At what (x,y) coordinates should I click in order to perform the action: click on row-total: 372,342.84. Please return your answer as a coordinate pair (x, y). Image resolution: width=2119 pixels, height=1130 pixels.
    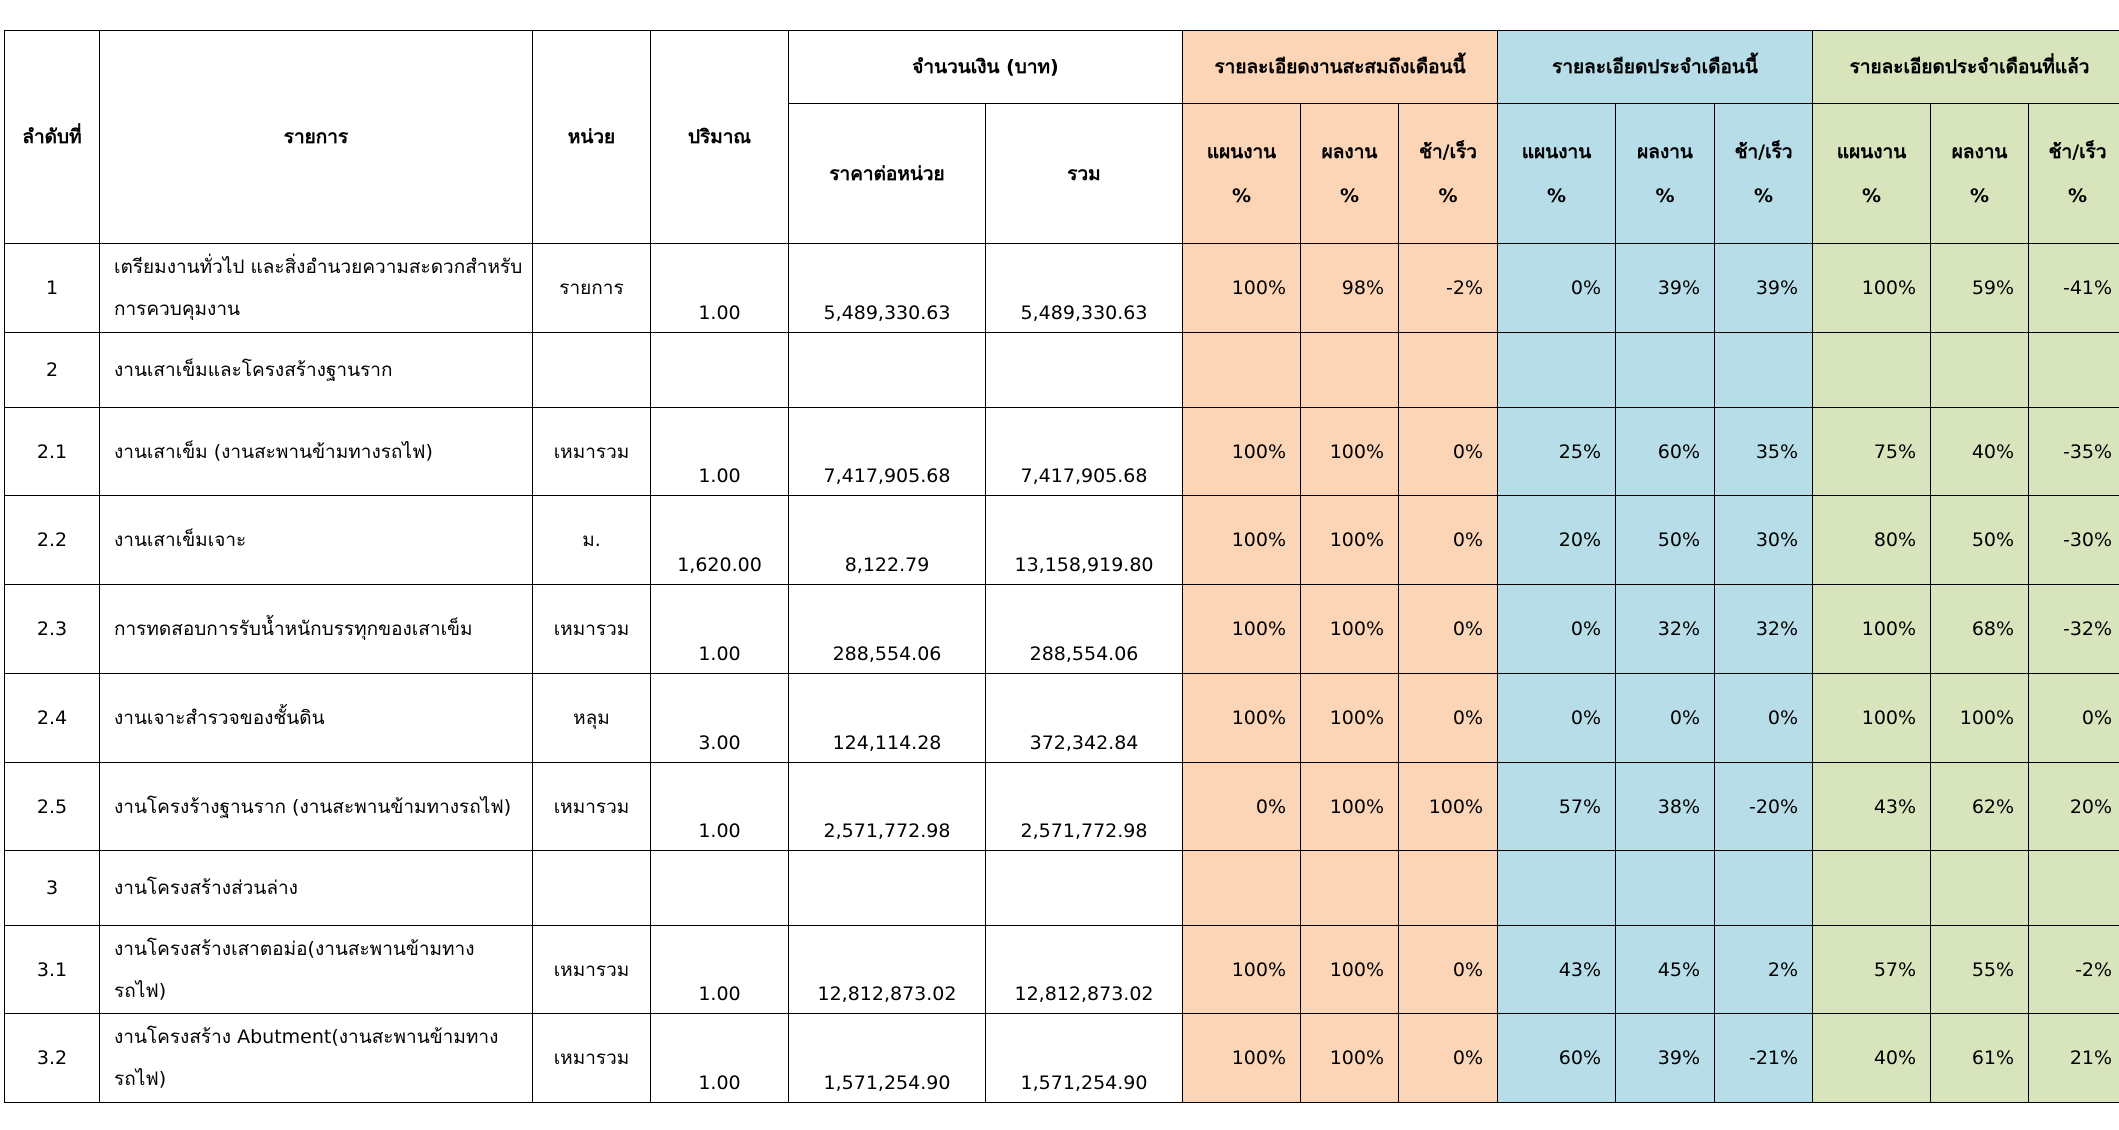
    Looking at the image, I should click on (1084, 718).